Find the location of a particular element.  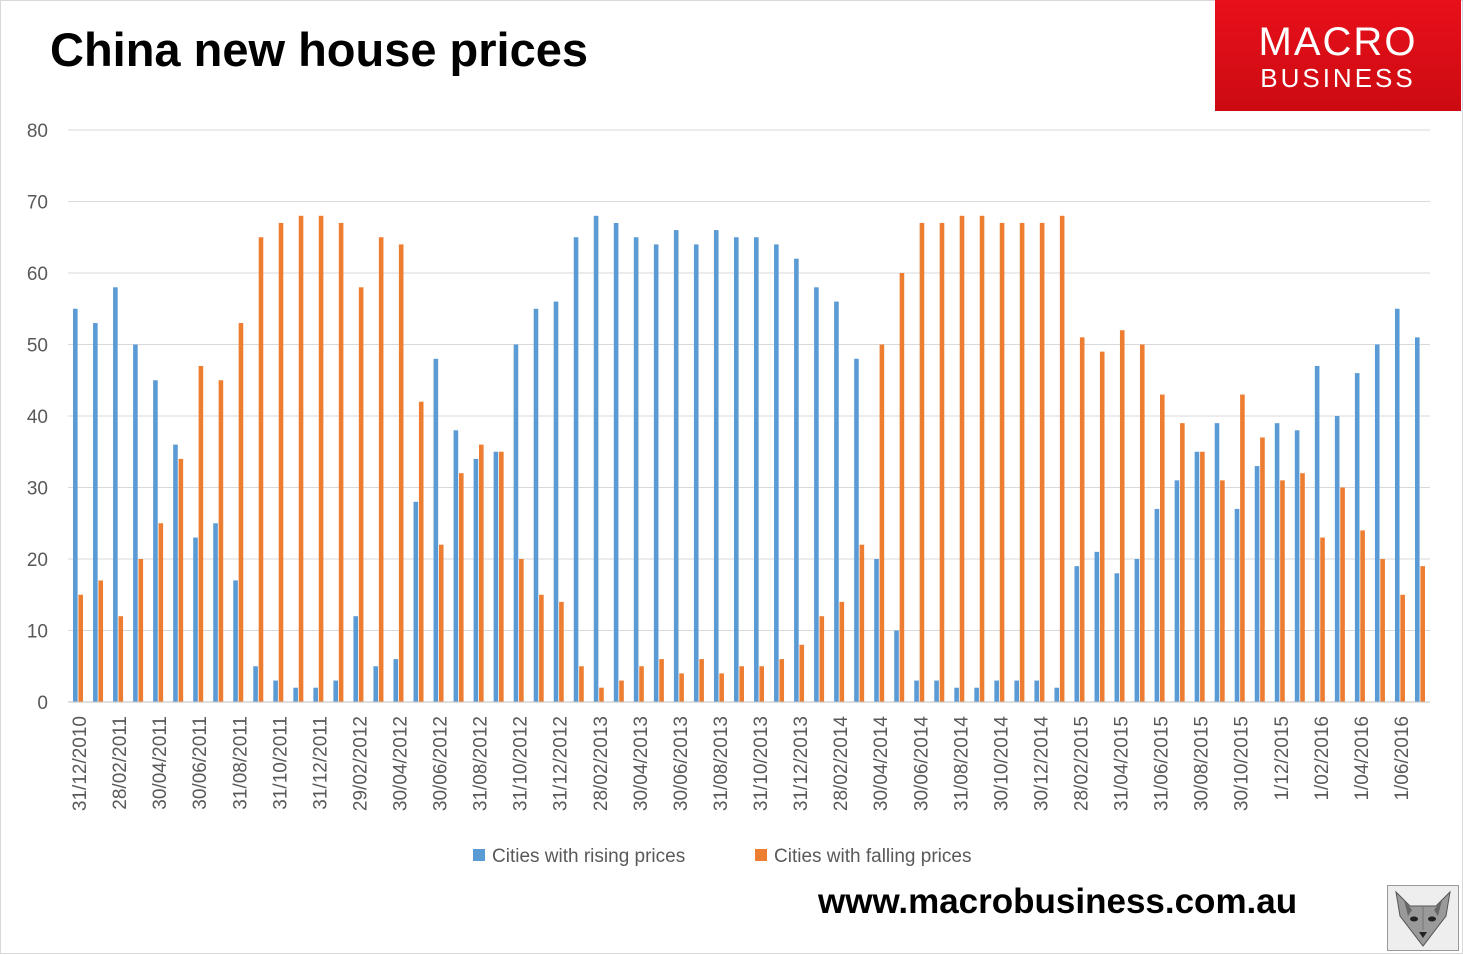

x-tick-label: 30/10/2015 is located at coordinates (1242, 763).